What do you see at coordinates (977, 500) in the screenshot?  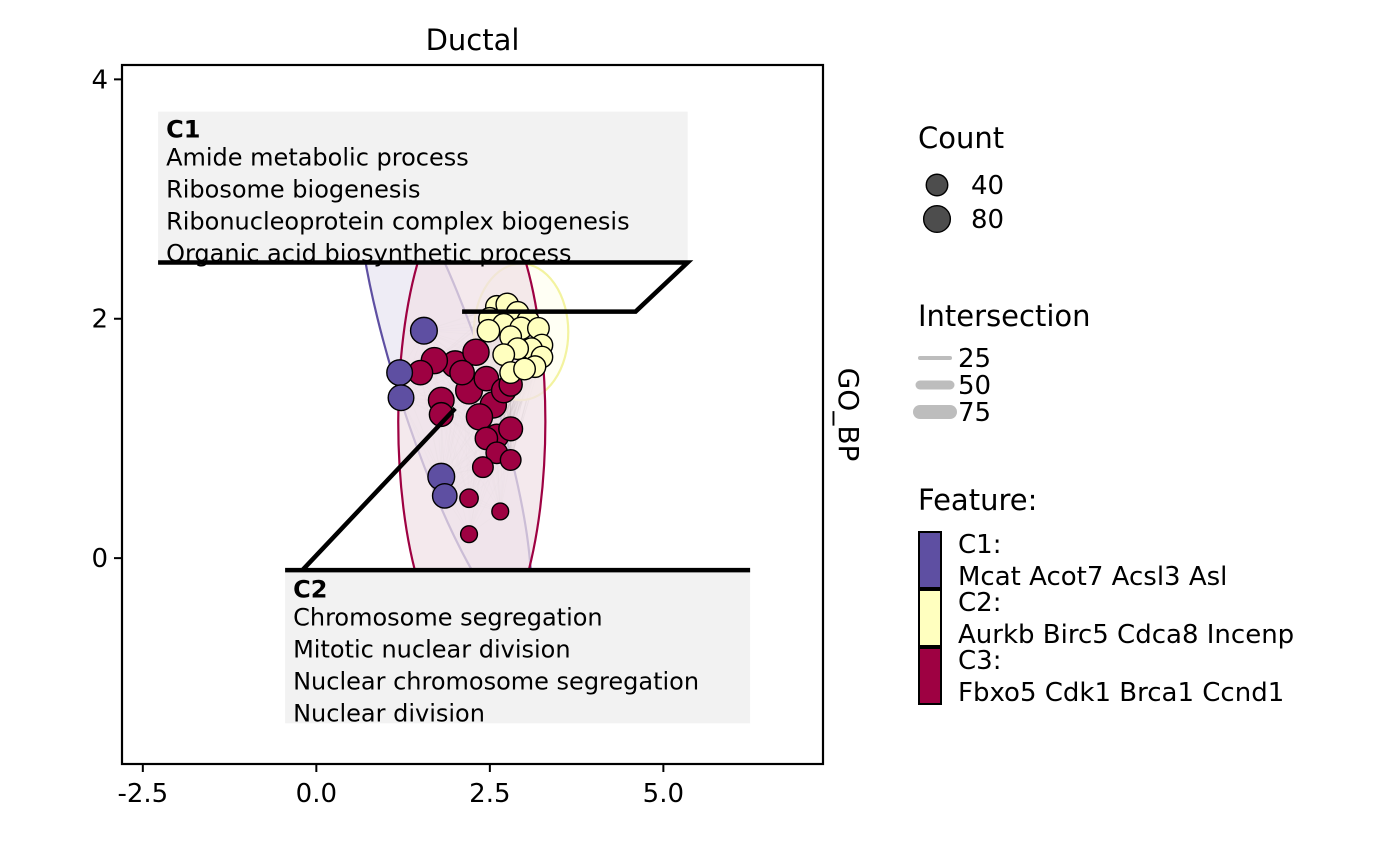 I see `legend-feature-title: Feature:` at bounding box center [977, 500].